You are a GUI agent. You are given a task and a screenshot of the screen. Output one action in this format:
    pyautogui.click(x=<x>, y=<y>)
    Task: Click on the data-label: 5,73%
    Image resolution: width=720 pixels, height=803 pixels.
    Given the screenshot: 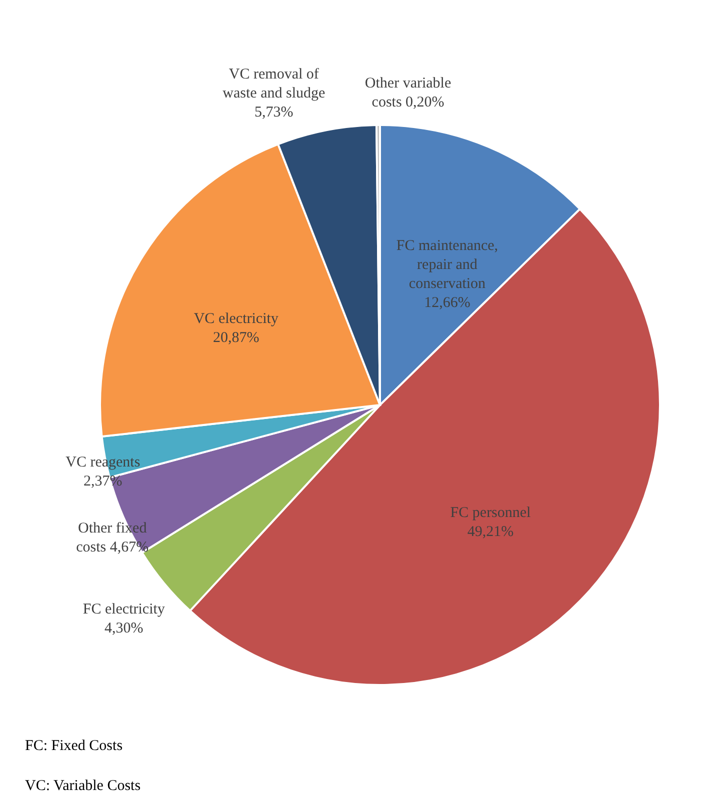 What is the action you would take?
    pyautogui.click(x=274, y=112)
    